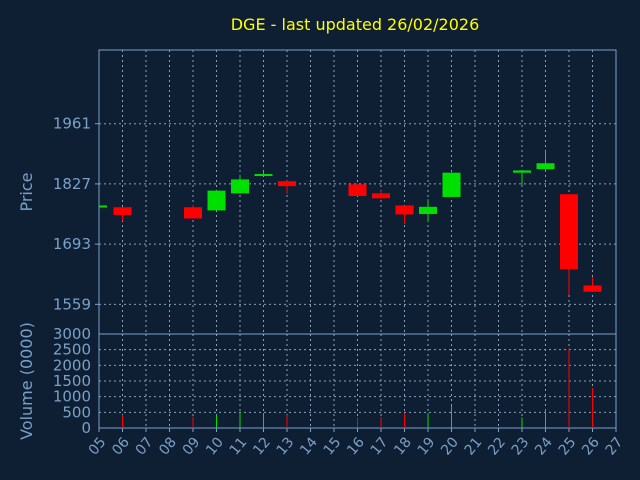 The image size is (640, 480). What do you see at coordinates (474, 446) in the screenshot?
I see `x-tick-label: 21` at bounding box center [474, 446].